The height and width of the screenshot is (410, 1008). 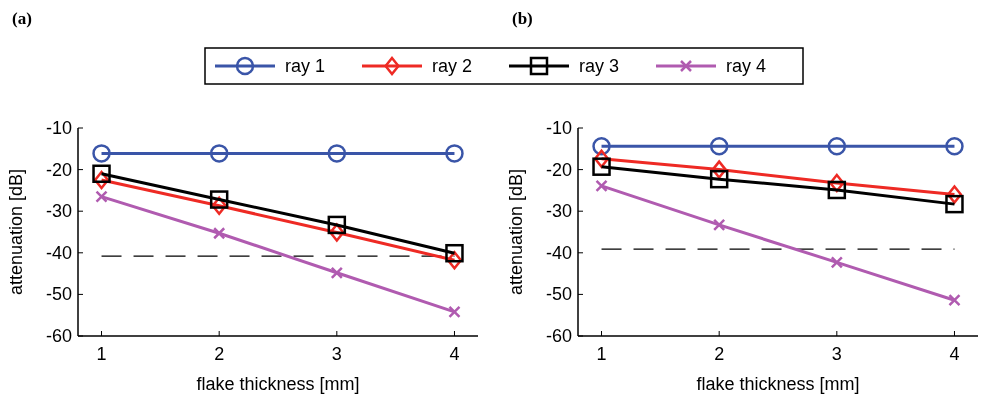 I want to click on legend-label: ray 1, so click(x=305, y=66).